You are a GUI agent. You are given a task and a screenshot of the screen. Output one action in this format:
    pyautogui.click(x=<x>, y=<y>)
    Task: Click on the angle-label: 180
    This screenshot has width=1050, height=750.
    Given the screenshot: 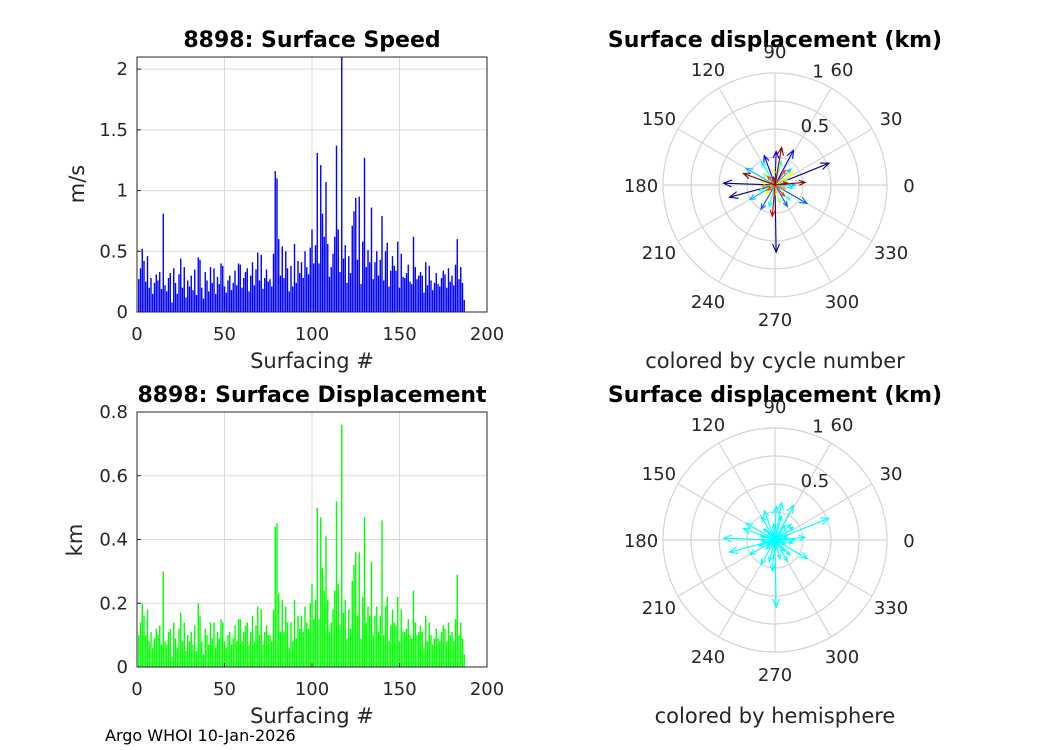 What is the action you would take?
    pyautogui.click(x=641, y=541)
    